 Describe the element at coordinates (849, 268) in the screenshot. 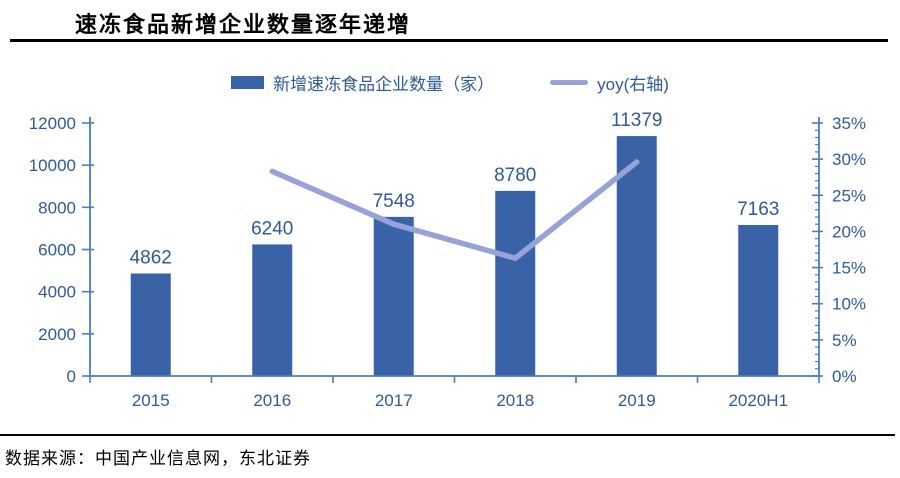

I see `right-axis-tick-label: 15%` at that location.